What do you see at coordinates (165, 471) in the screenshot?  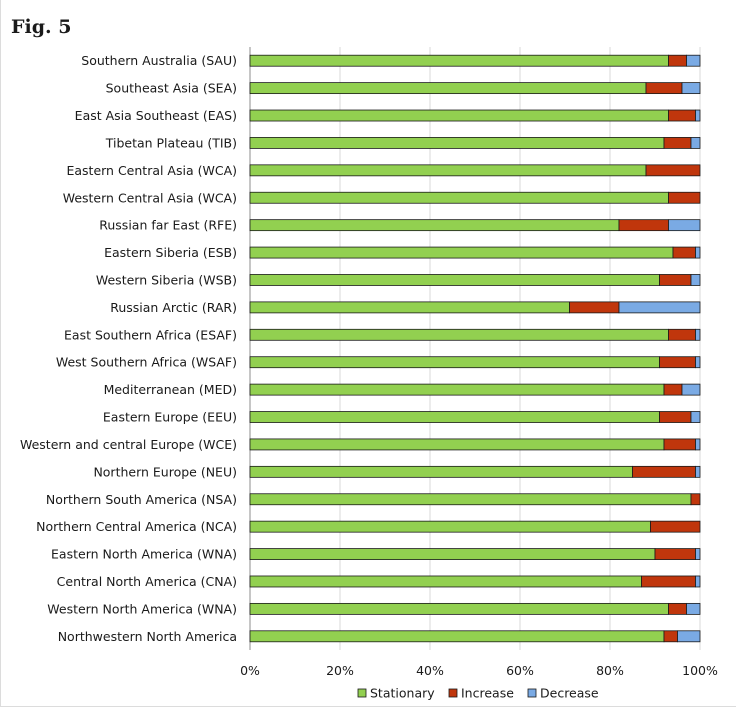 I see `category-label: Northern Europe (NEU)` at bounding box center [165, 471].